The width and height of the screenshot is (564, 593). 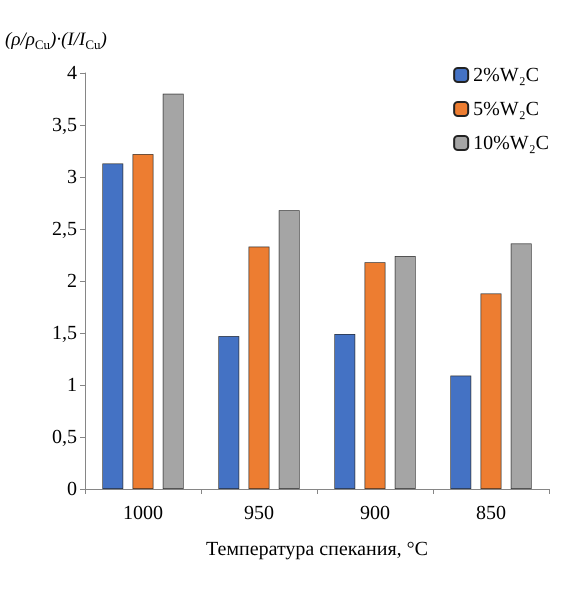 What do you see at coordinates (72, 489) in the screenshot?
I see `y-tick-label: 0` at bounding box center [72, 489].